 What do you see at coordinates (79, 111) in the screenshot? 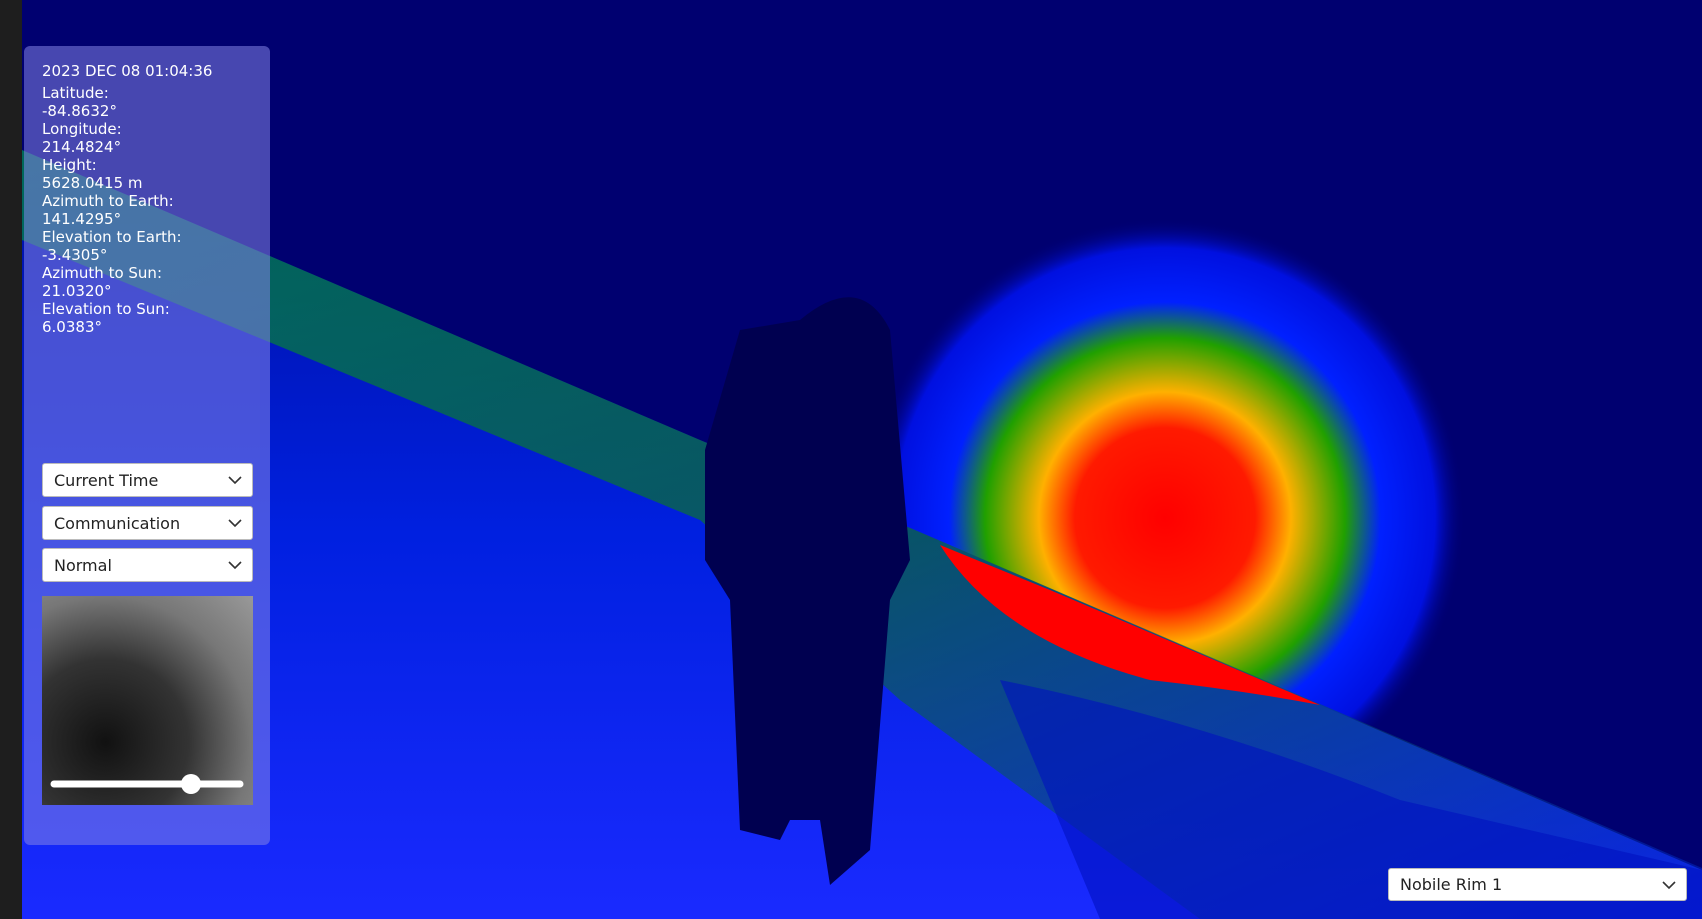
I see `field-value: -84.8632°` at bounding box center [79, 111].